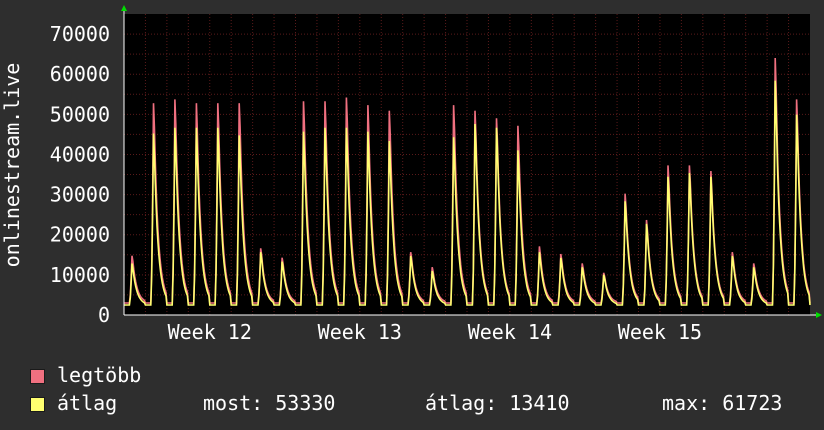 This screenshot has height=430, width=824. Describe the element at coordinates (819, 315) in the screenshot. I see `x-axis-arrow-icon` at that location.